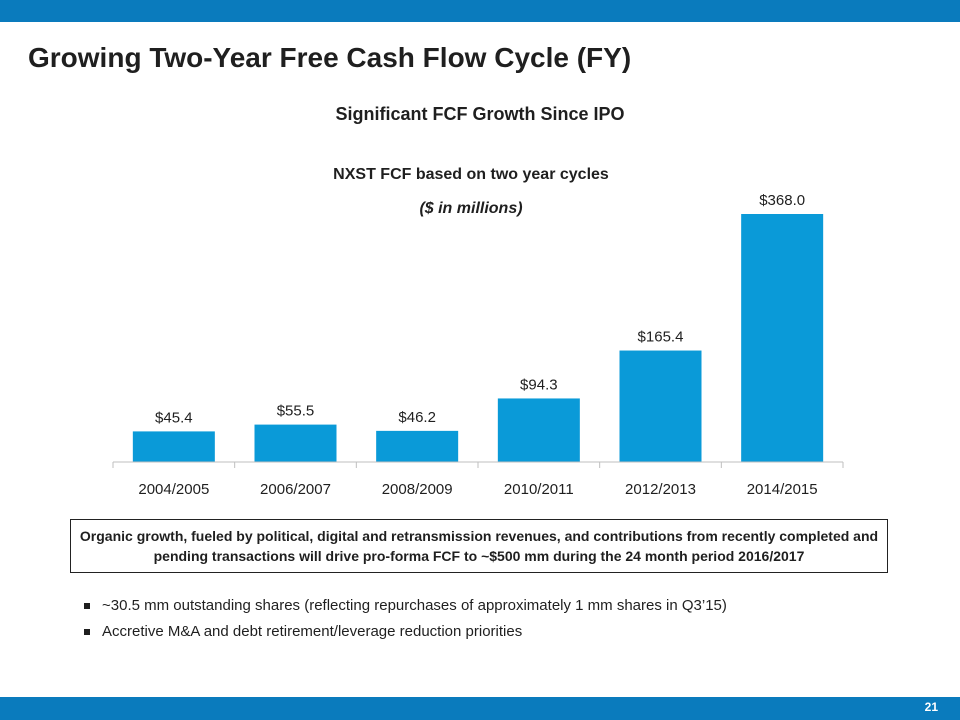 Image resolution: width=960 pixels, height=720 pixels. I want to click on chart-subtitle: ($ in millions), so click(470, 208).